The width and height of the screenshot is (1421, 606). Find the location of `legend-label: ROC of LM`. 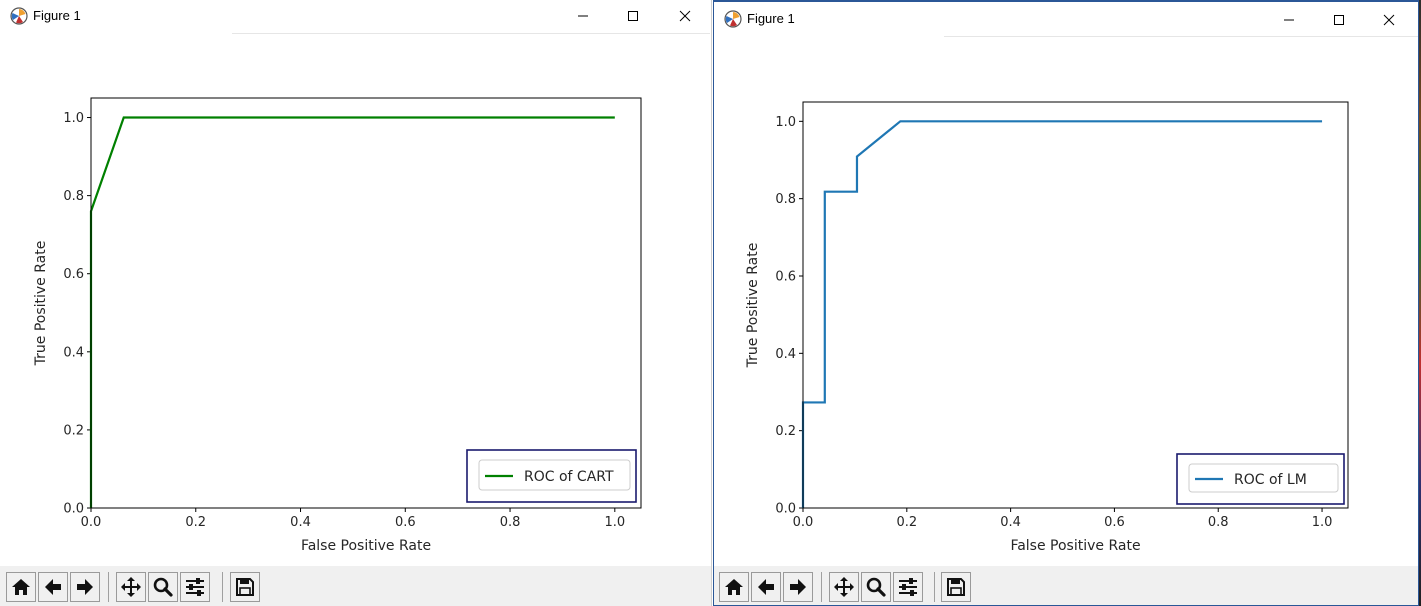

legend-label: ROC of LM is located at coordinates (1270, 480).